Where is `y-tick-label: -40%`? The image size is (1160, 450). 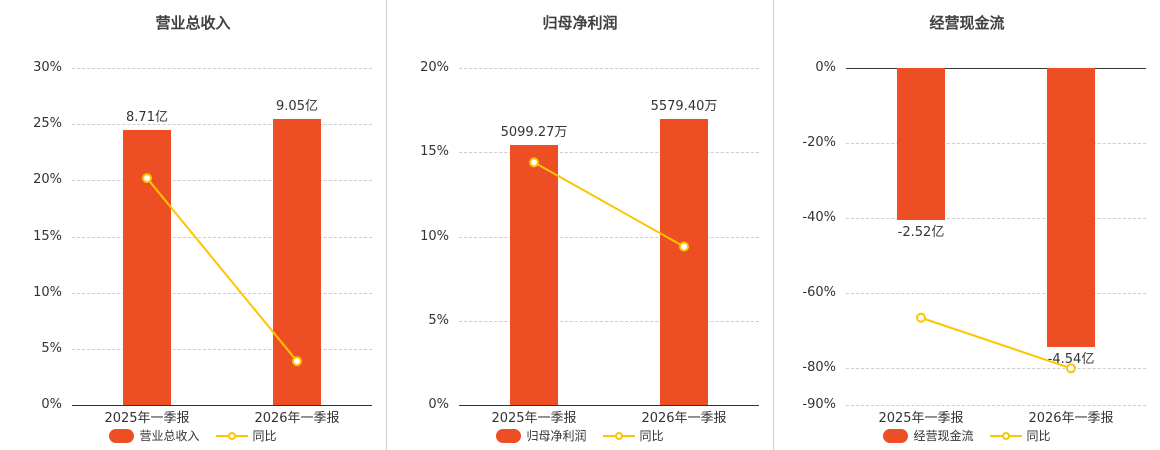
y-tick-label: -40% is located at coordinates (819, 217).